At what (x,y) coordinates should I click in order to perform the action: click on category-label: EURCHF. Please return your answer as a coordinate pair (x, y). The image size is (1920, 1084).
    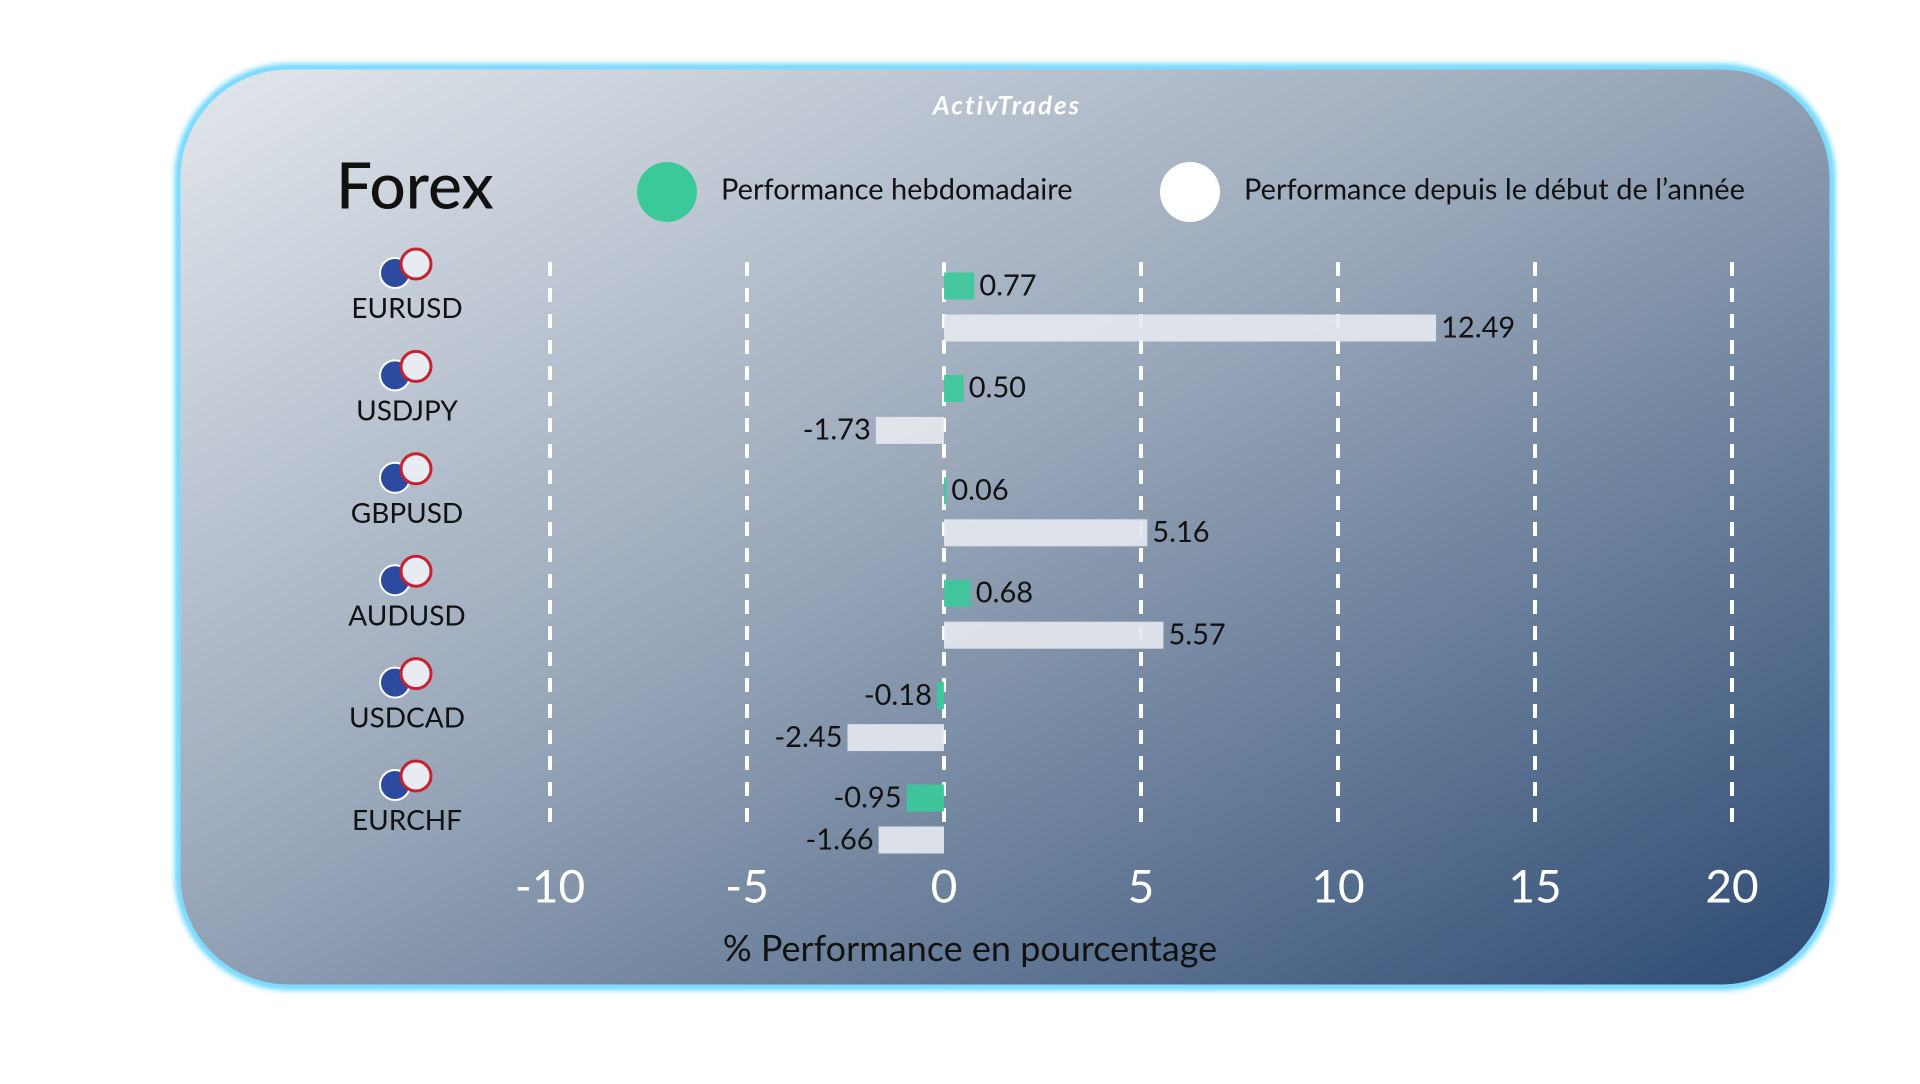
    Looking at the image, I should click on (407, 819).